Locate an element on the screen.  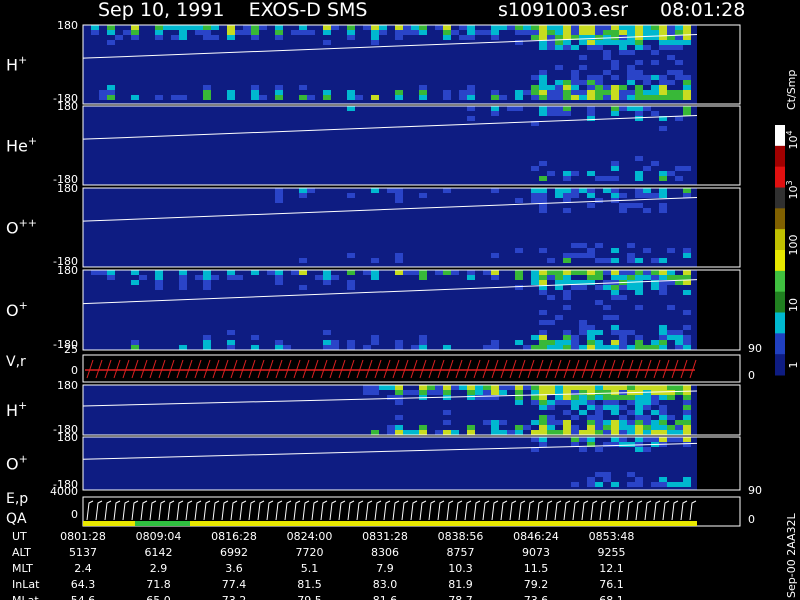
colorbar-label: 100 is located at coordinates (793, 245).